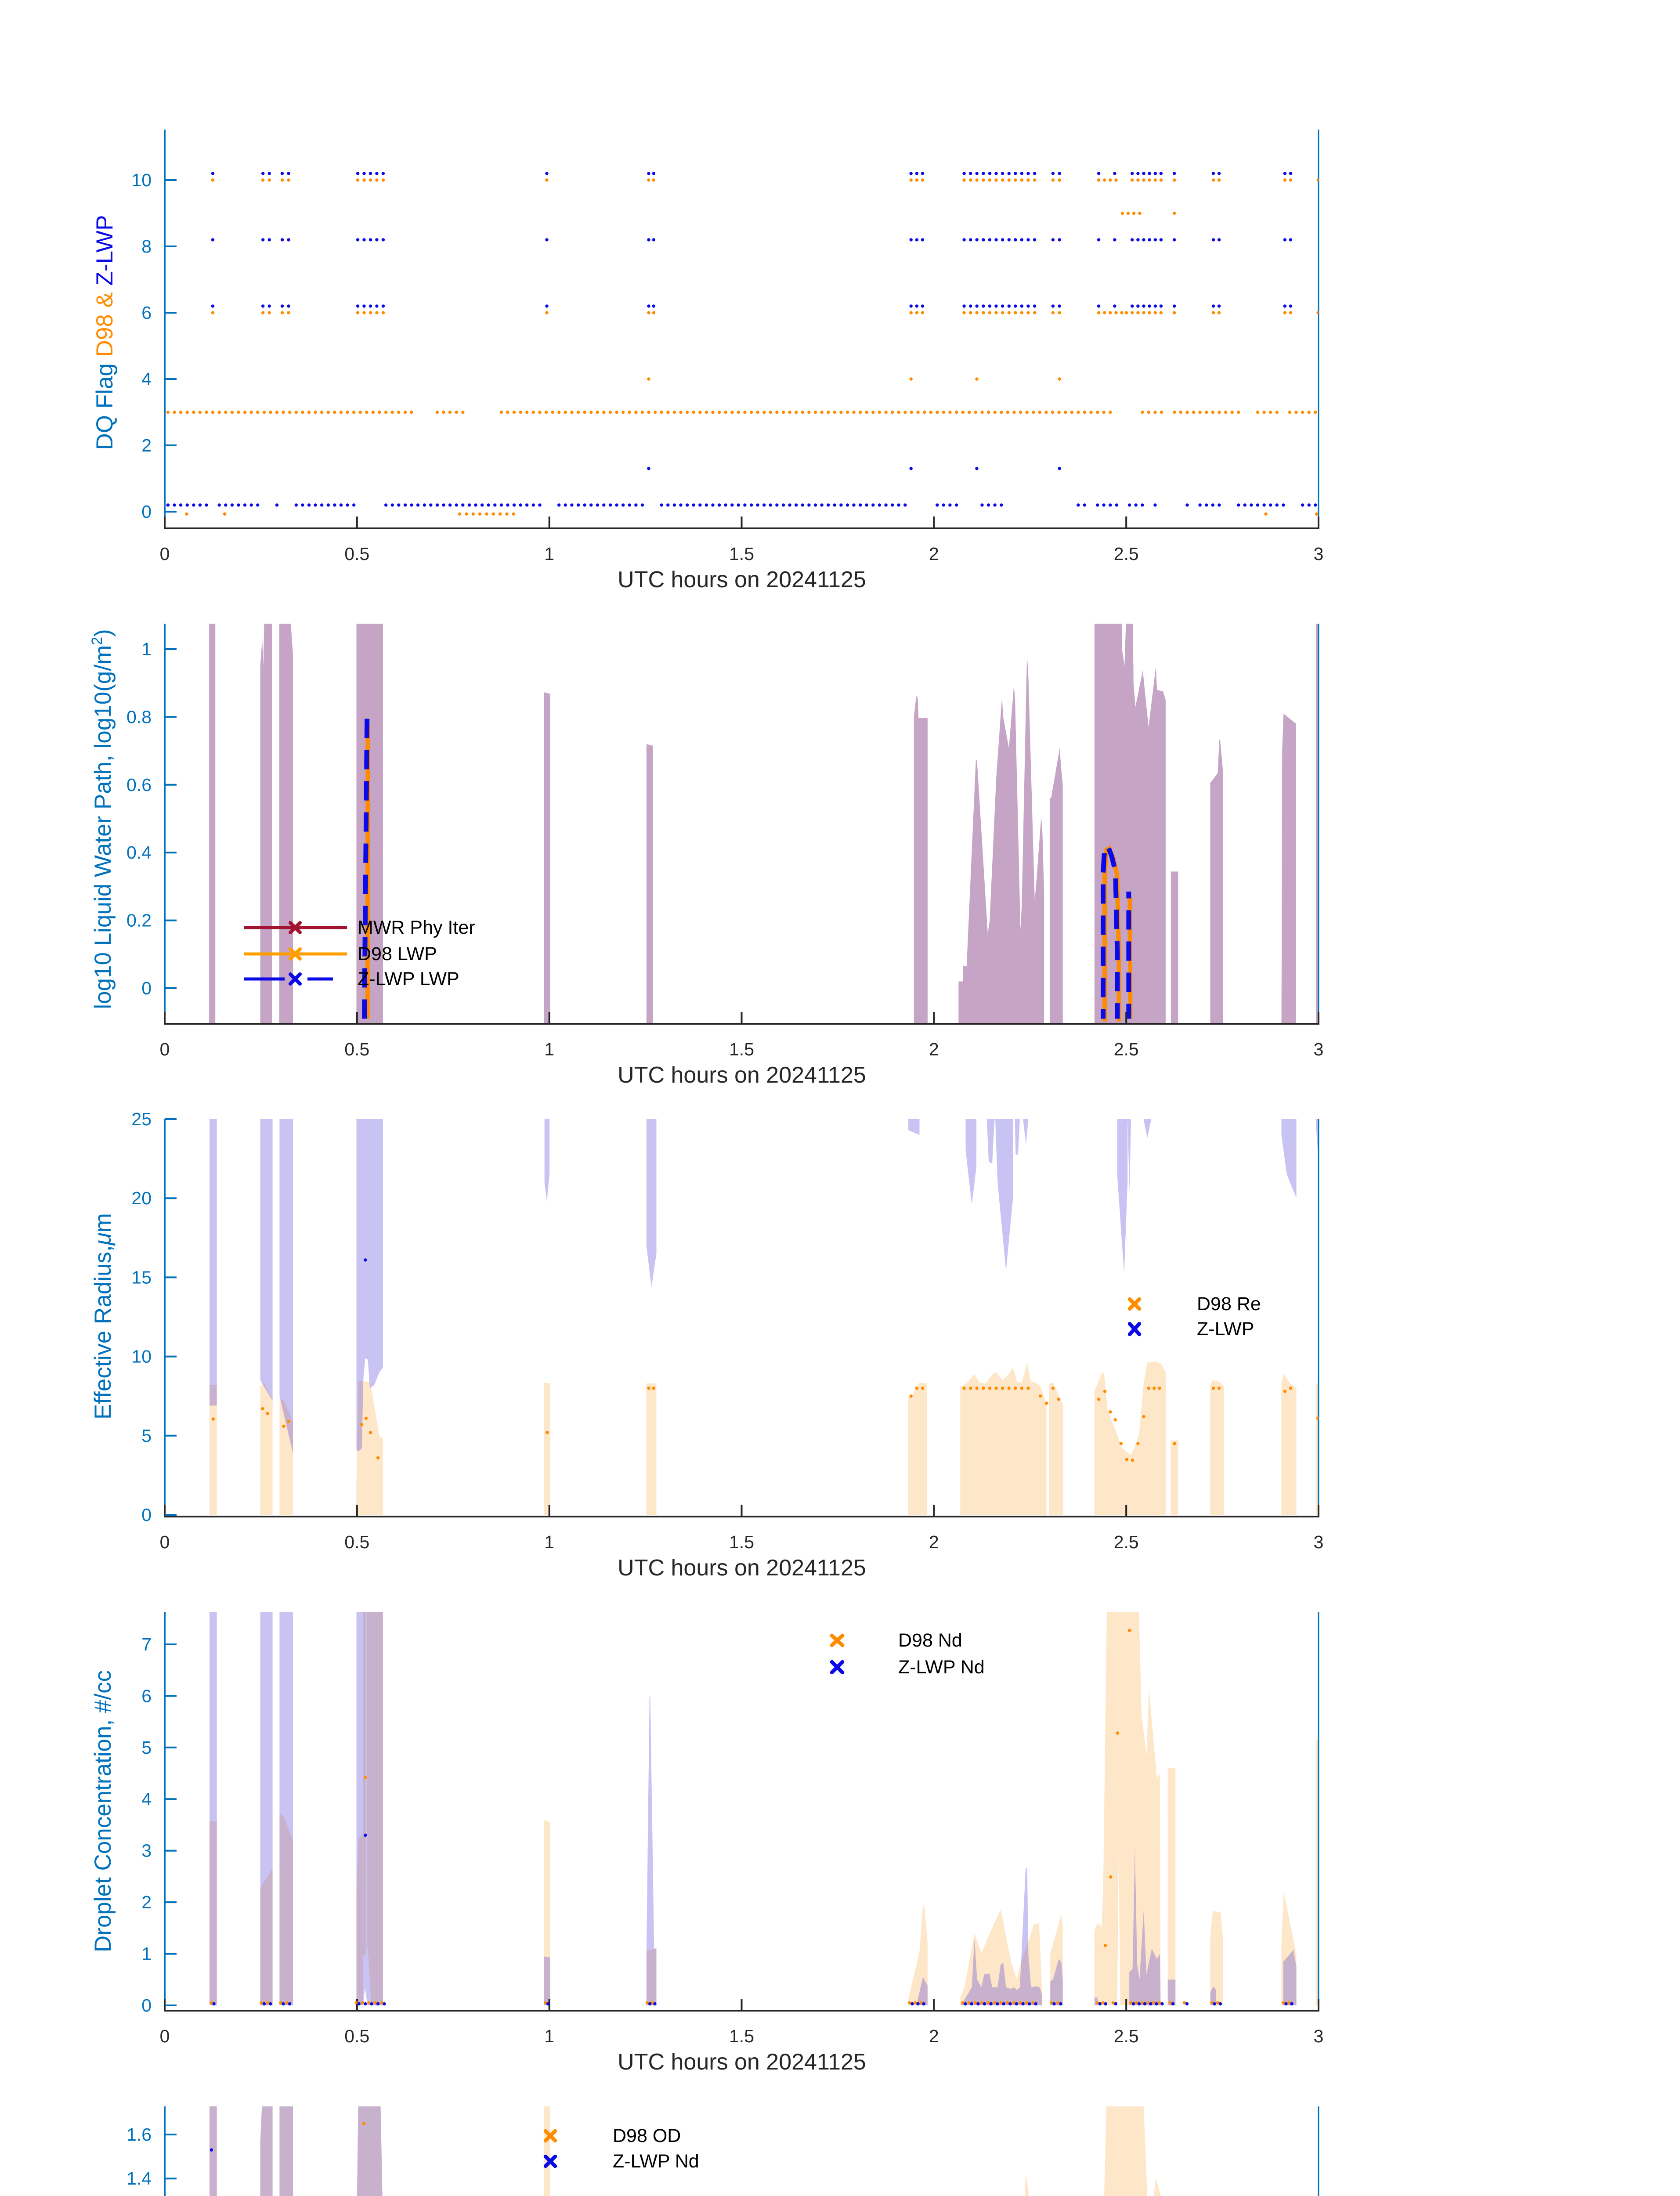  Describe the element at coordinates (146, 246) in the screenshot. I see `svg-text: 8` at that location.